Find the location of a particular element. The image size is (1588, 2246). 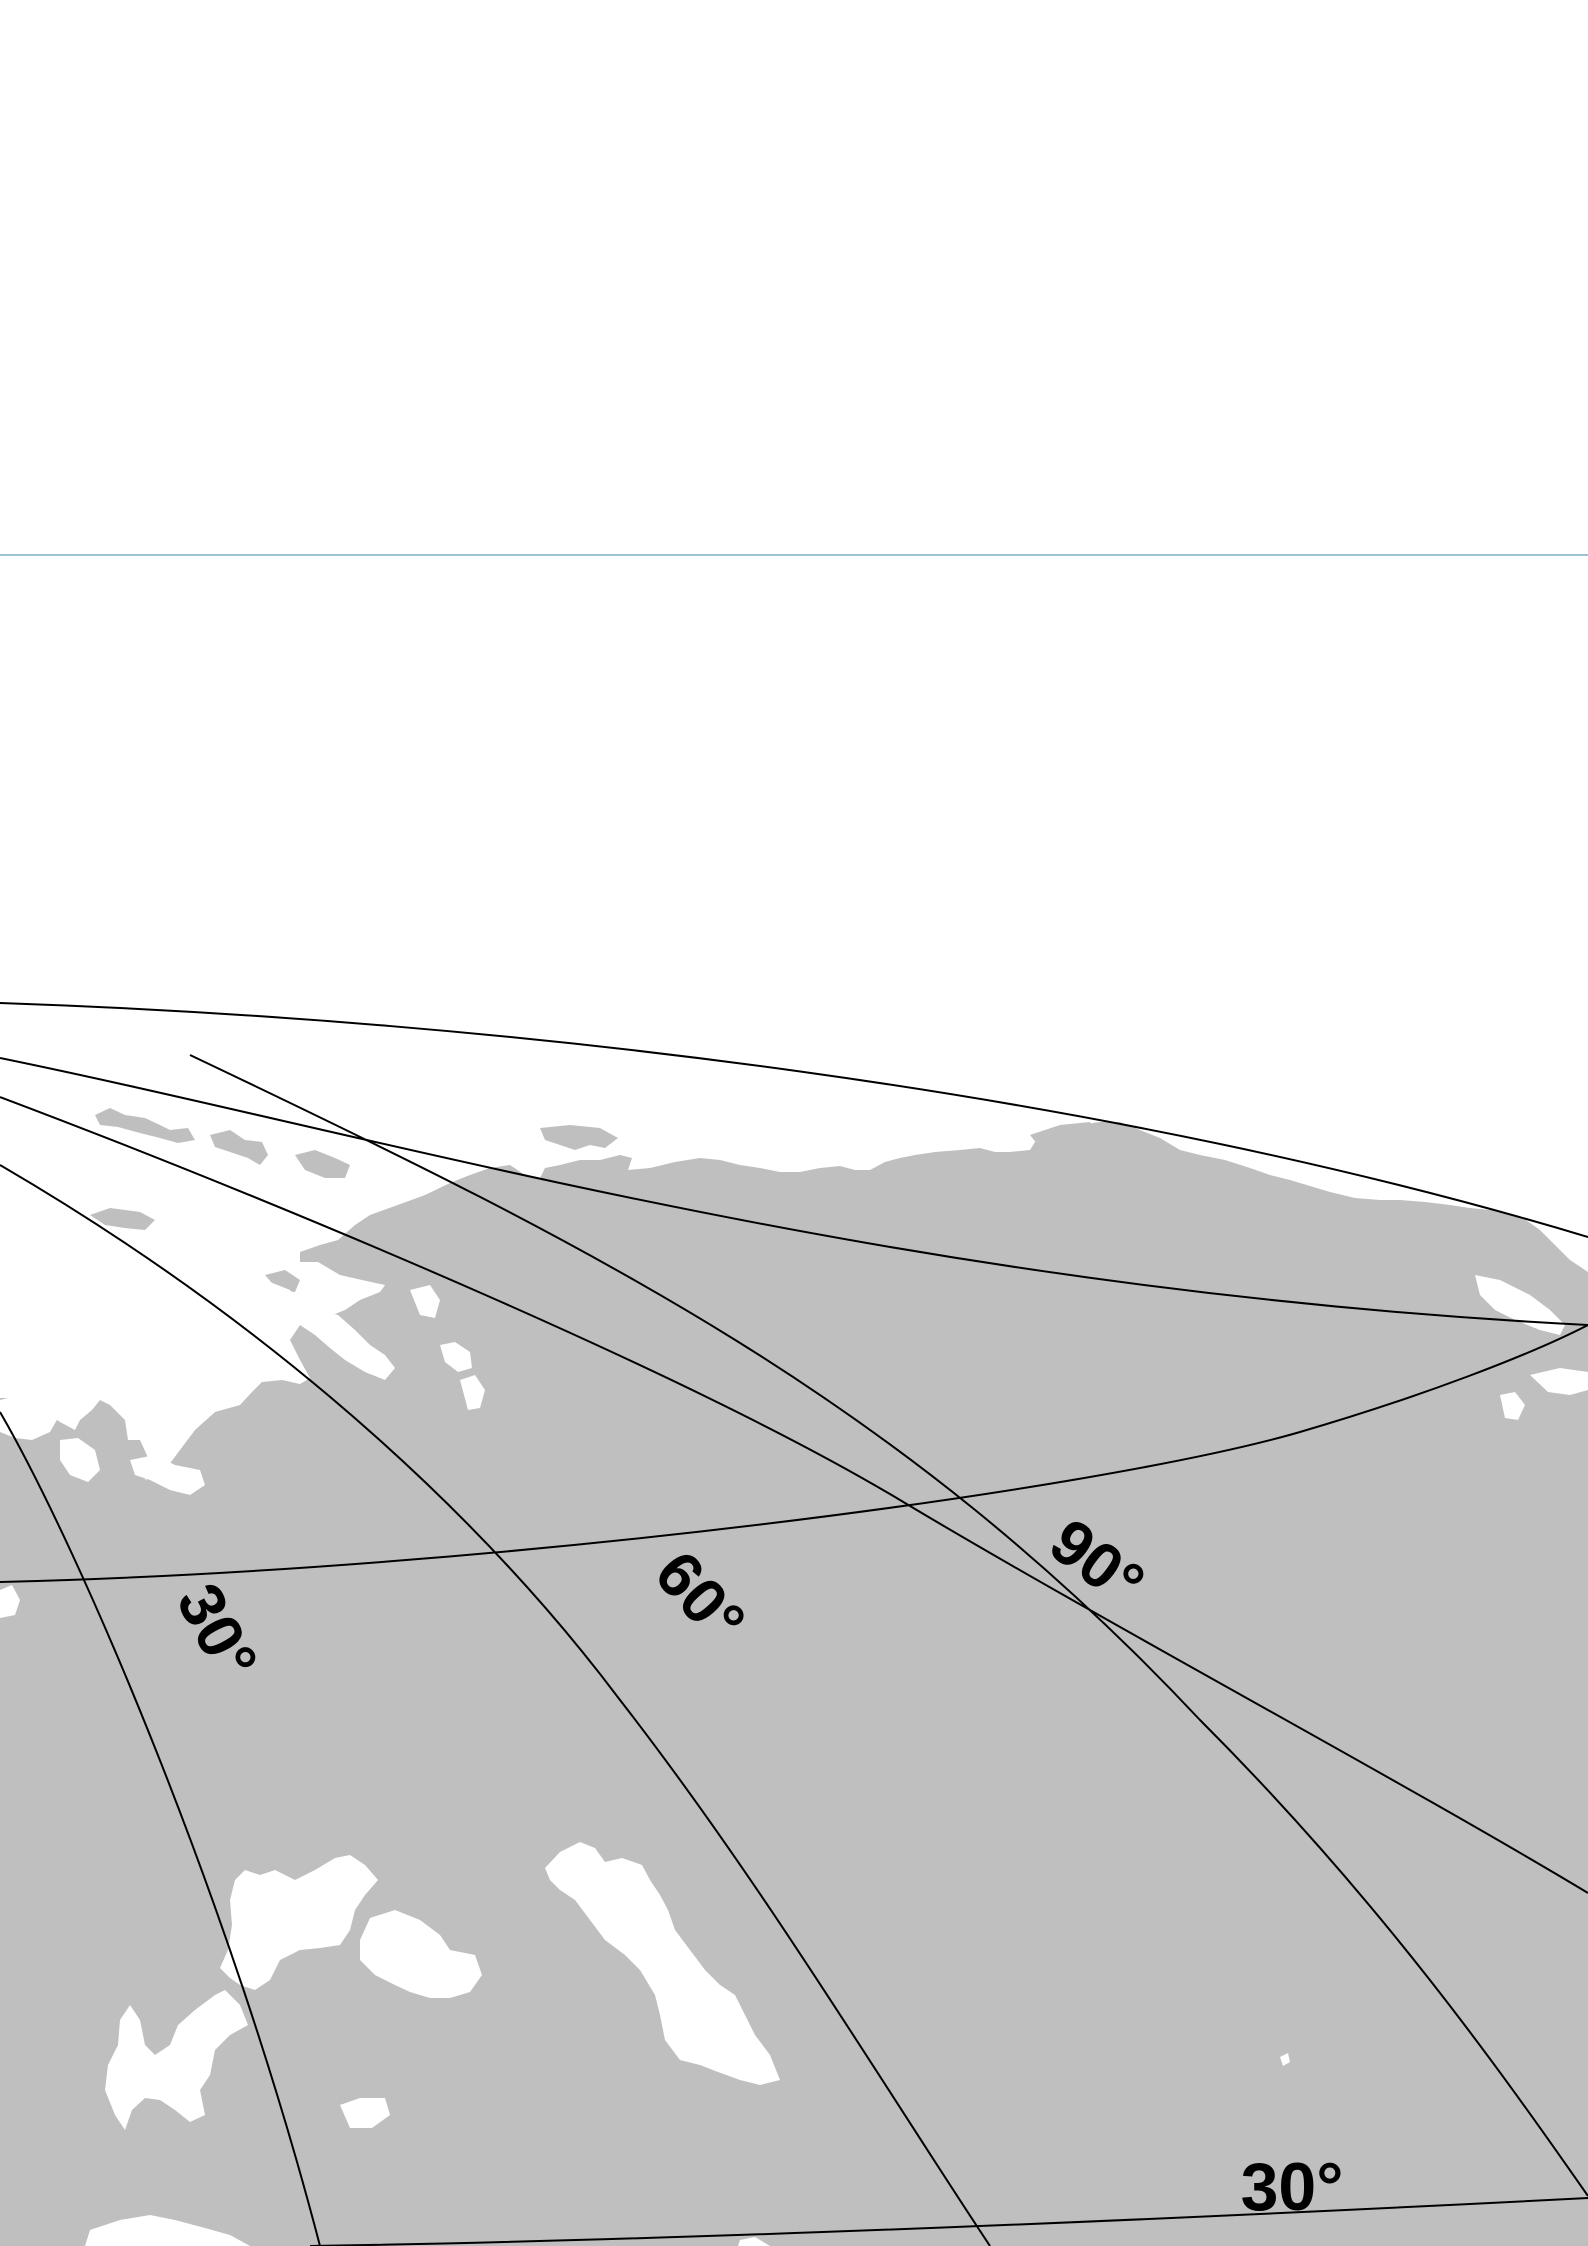

gulf-of-bothnia is located at coordinates (167, 2230).